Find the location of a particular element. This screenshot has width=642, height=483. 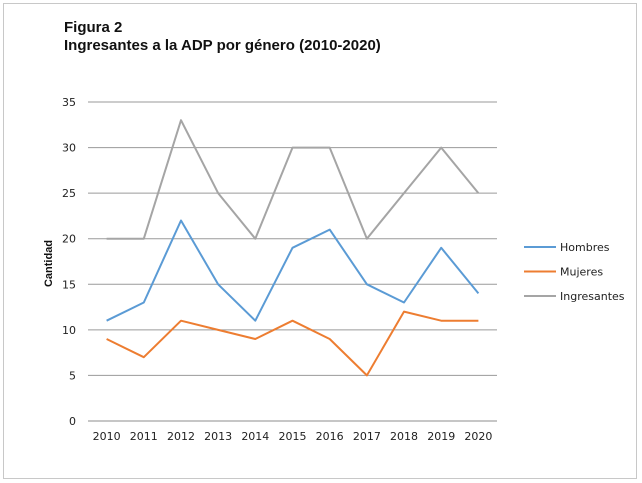

legend: Hombres Mujeres Ingresantes is located at coordinates (574, 272).